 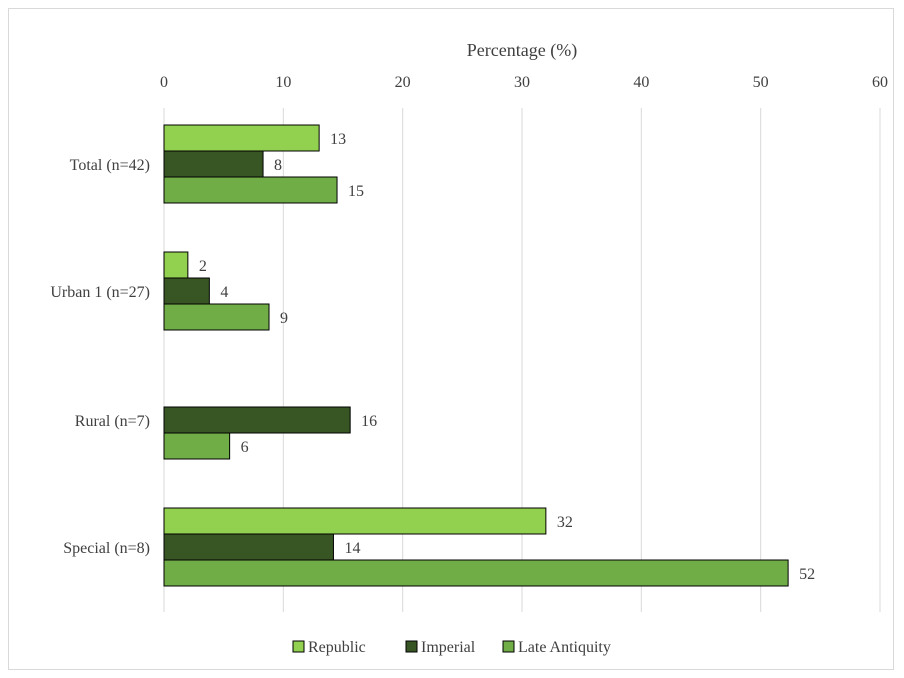 I want to click on x-axis-title: Percentage (%), so click(x=522, y=50).